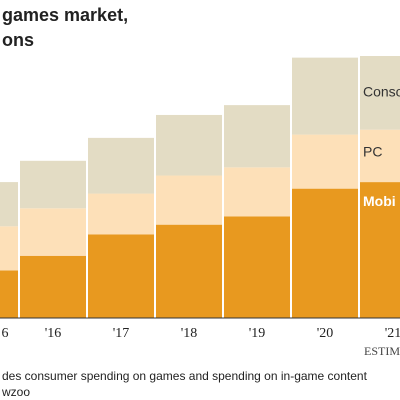 The height and width of the screenshot is (400, 400). I want to click on x-tick-label: '21, so click(392, 333).